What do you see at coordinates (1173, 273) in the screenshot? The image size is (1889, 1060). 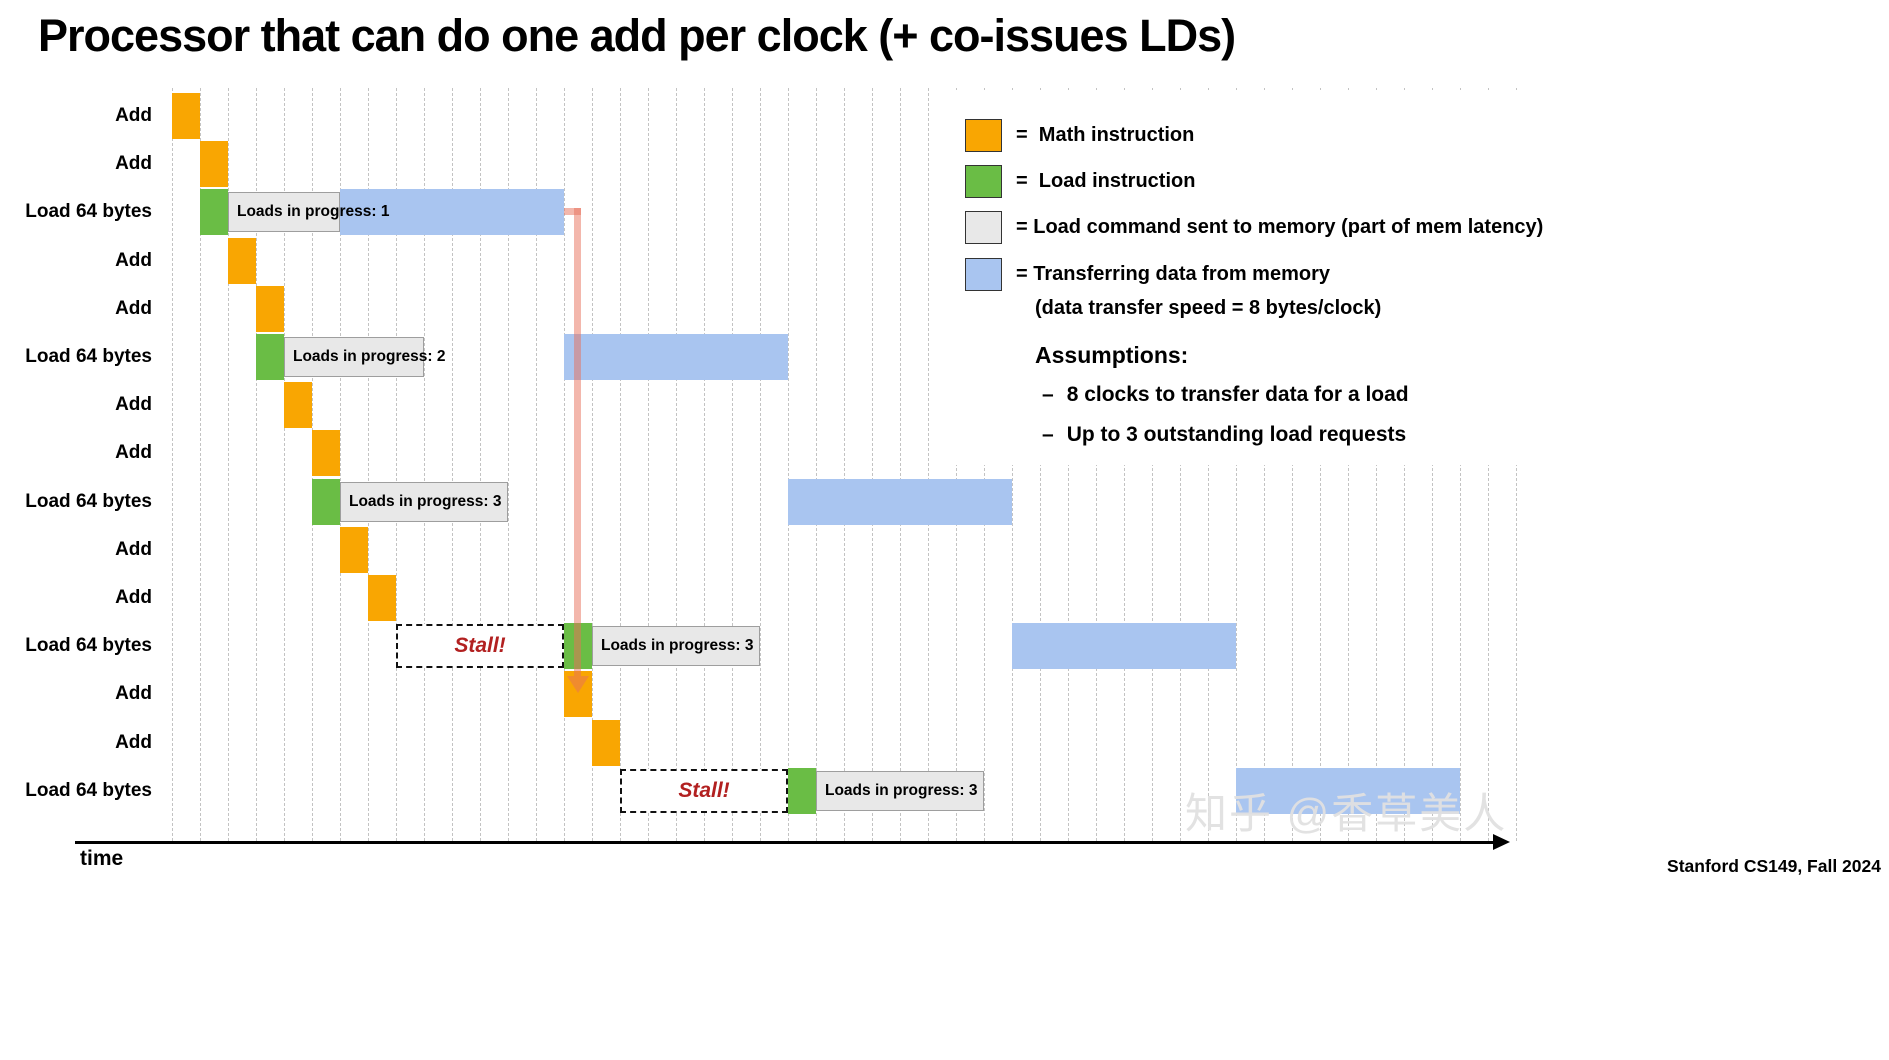 I see `legend-label-transfer: = Transferring data from memory` at bounding box center [1173, 273].